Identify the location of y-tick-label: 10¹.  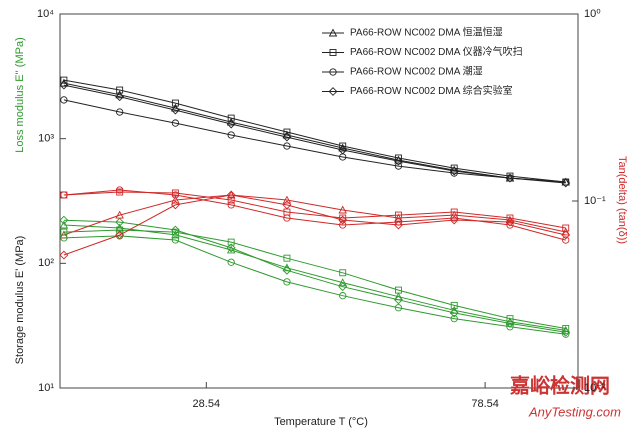
(46, 388).